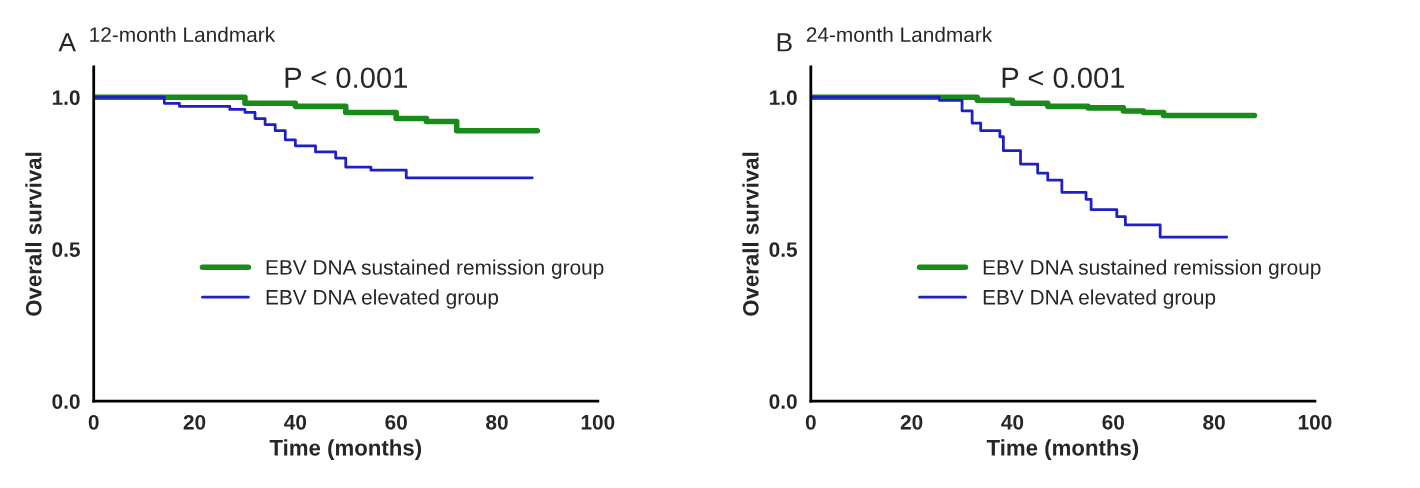 The width and height of the screenshot is (1420, 488). I want to click on text: B, so click(784, 42).